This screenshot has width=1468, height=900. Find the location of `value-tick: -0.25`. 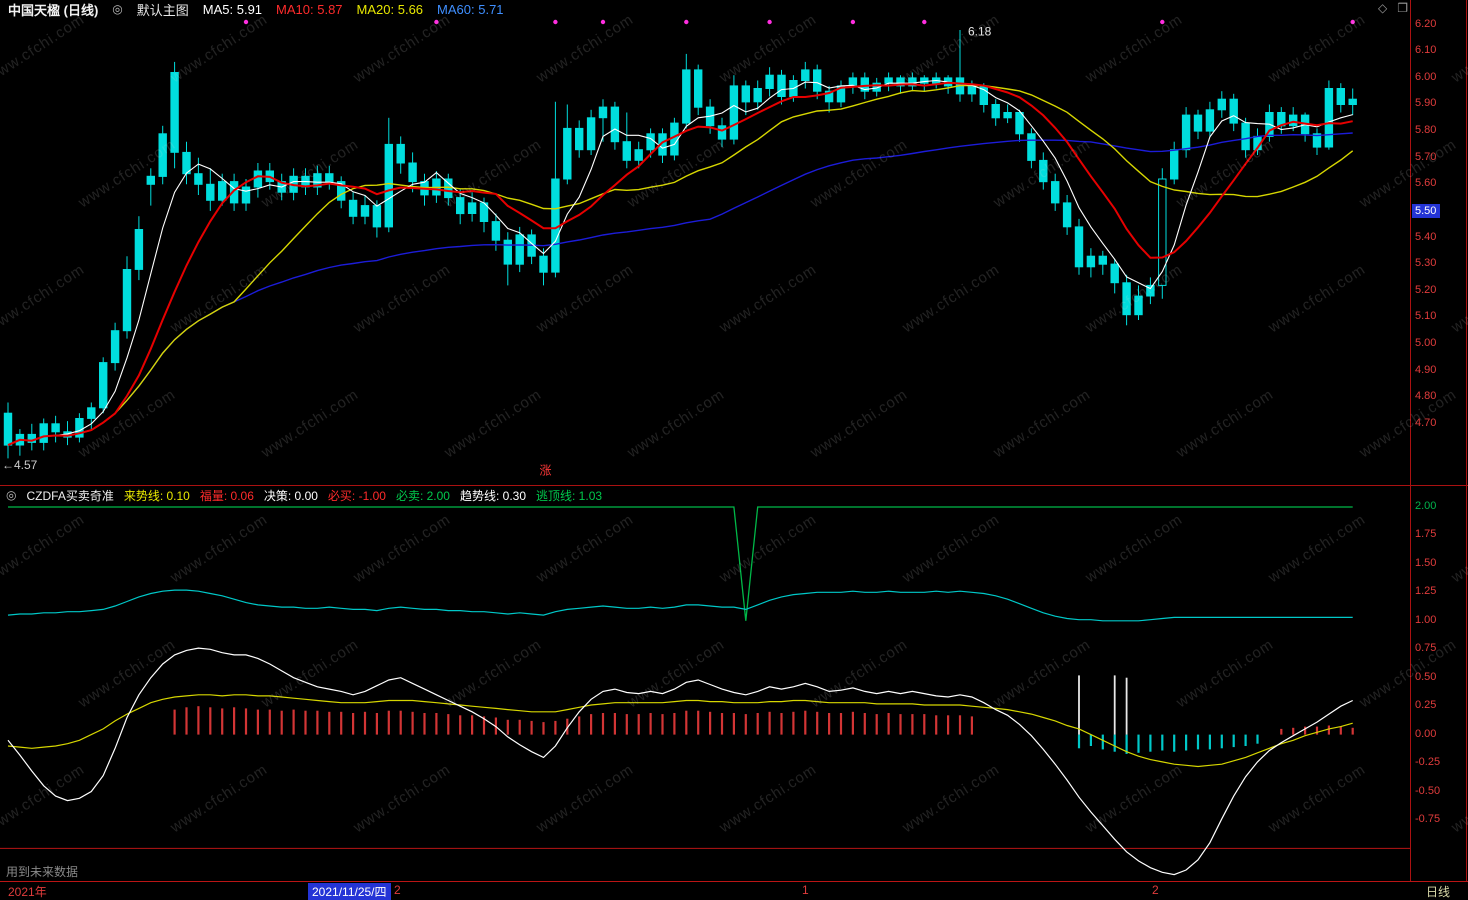

value-tick: -0.25 is located at coordinates (1428, 762).